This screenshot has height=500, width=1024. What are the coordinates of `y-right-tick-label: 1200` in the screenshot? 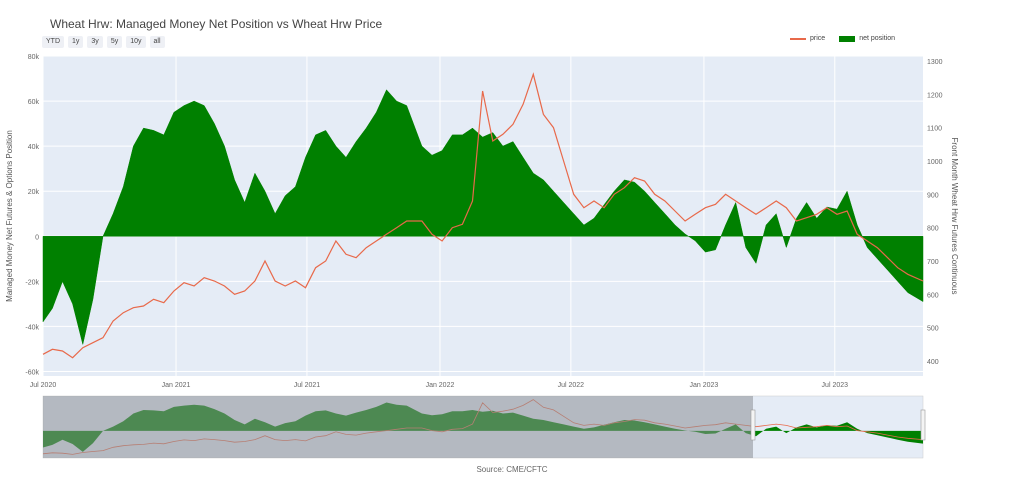 It's located at (935, 95).